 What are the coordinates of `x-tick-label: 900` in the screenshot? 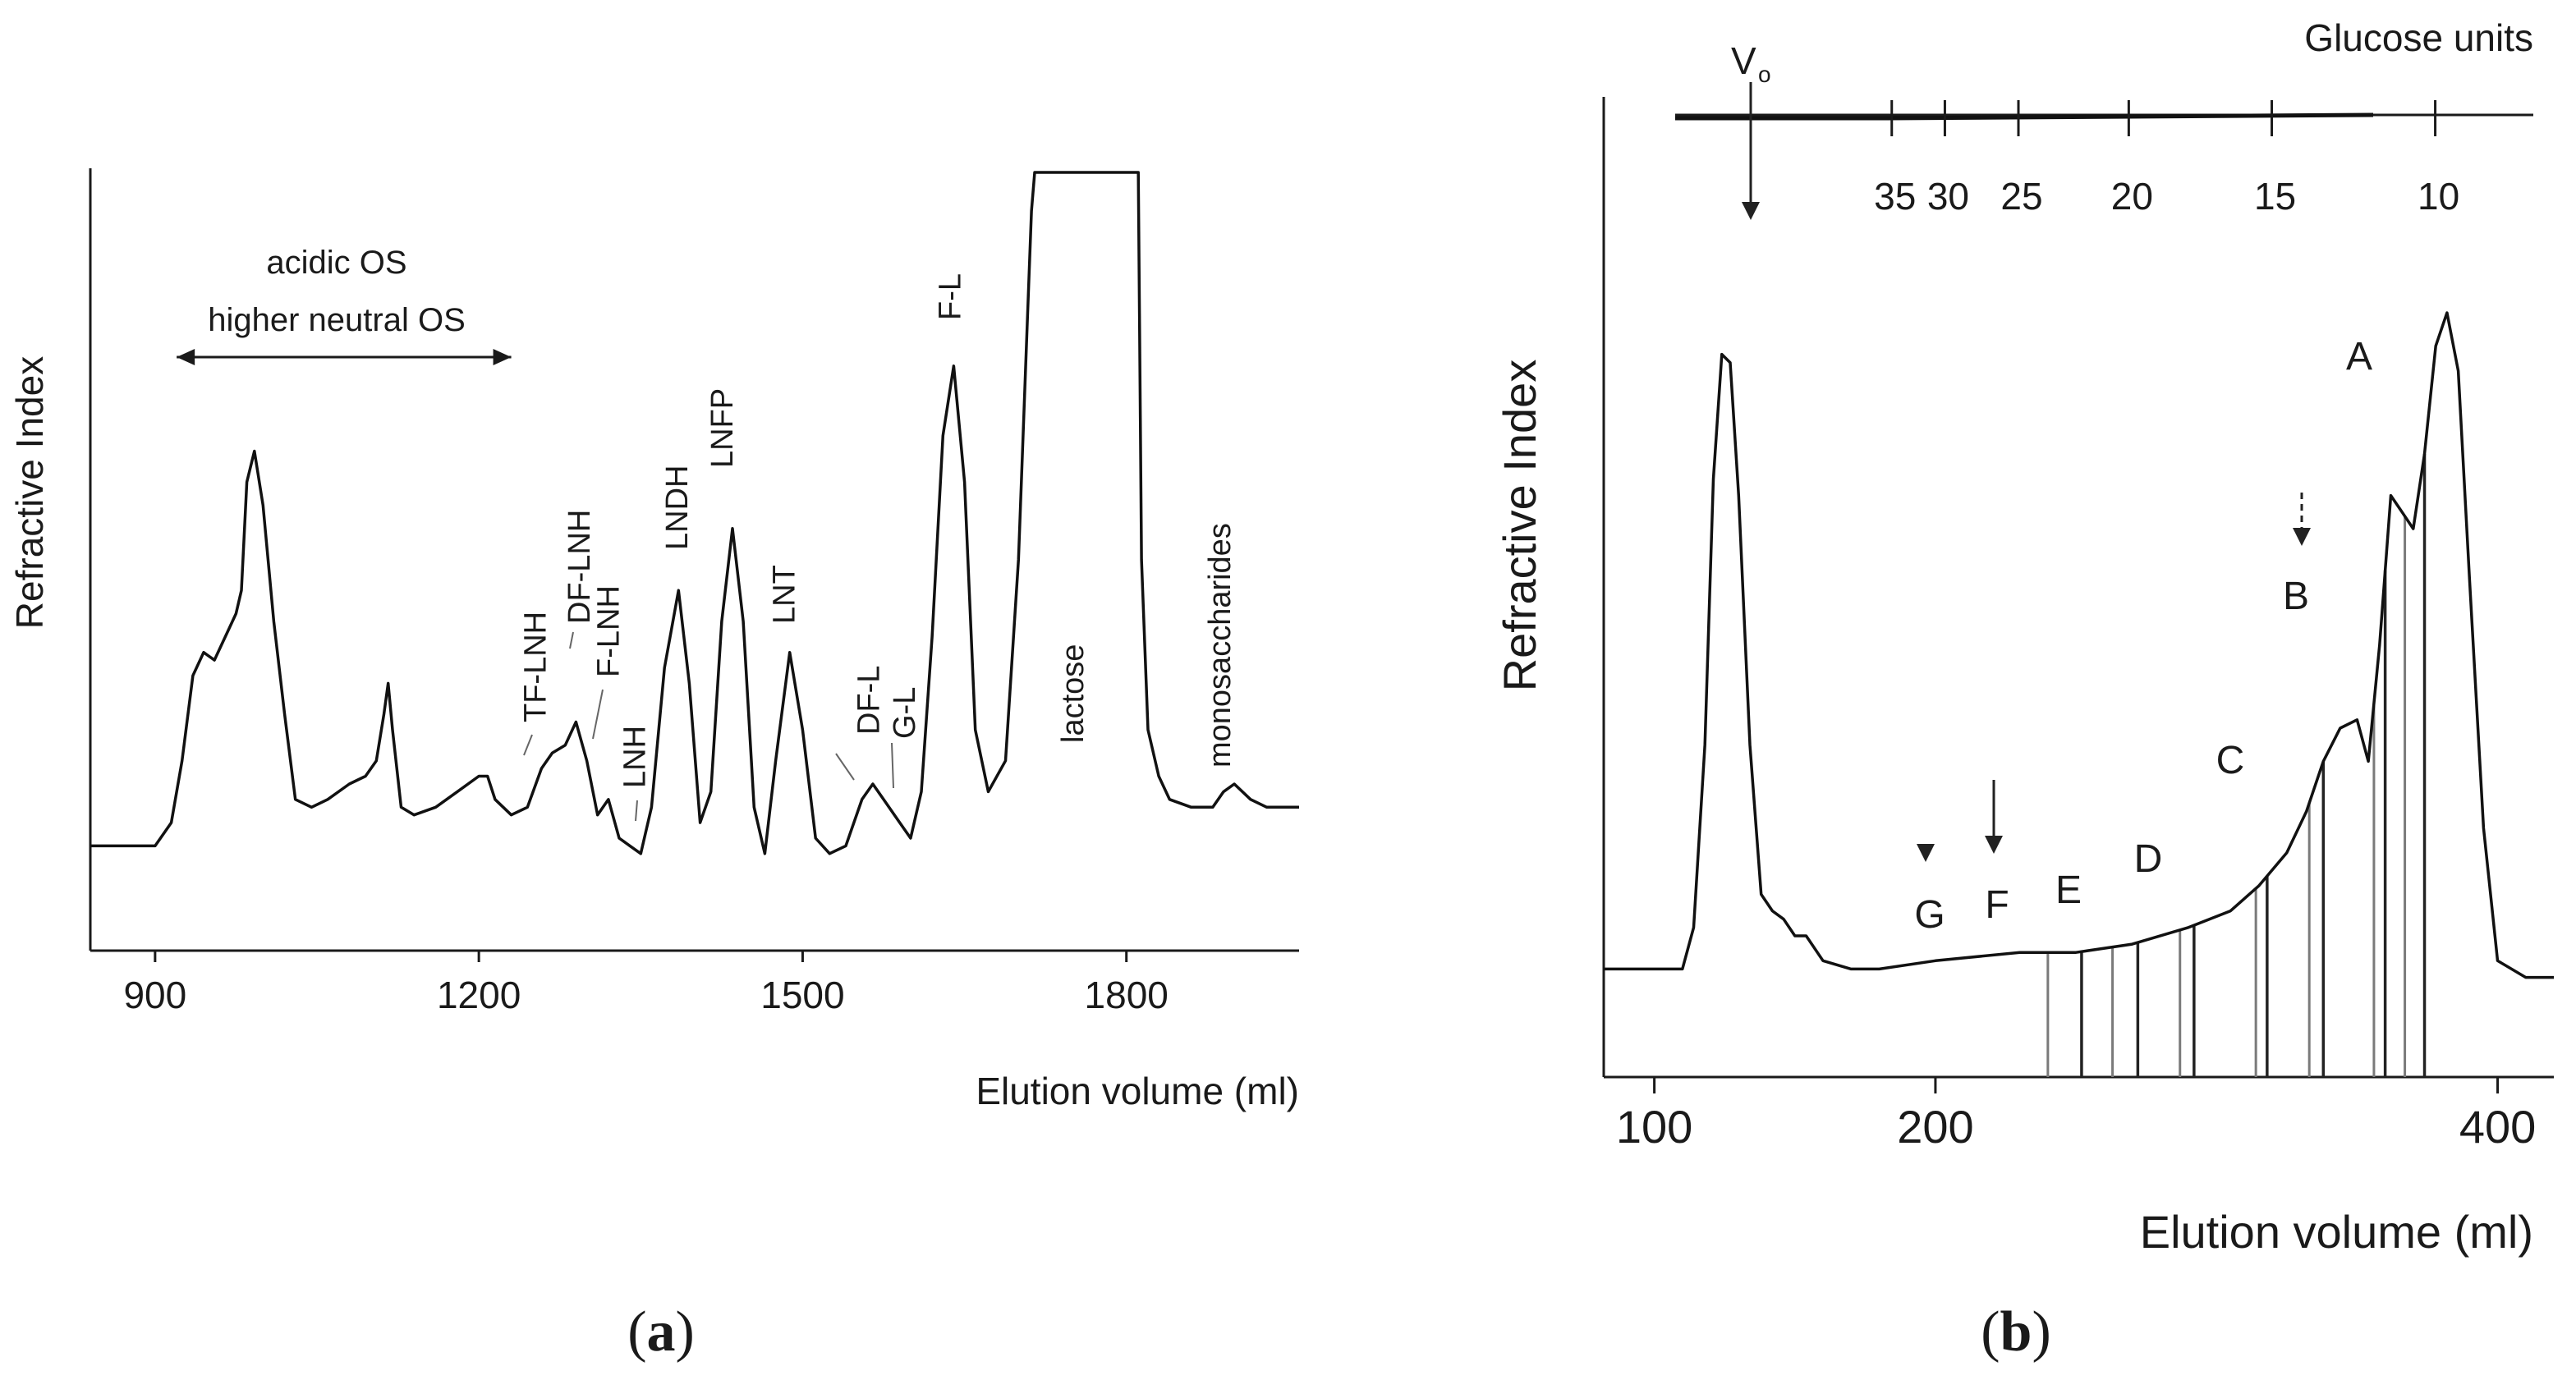 It's located at (154, 995).